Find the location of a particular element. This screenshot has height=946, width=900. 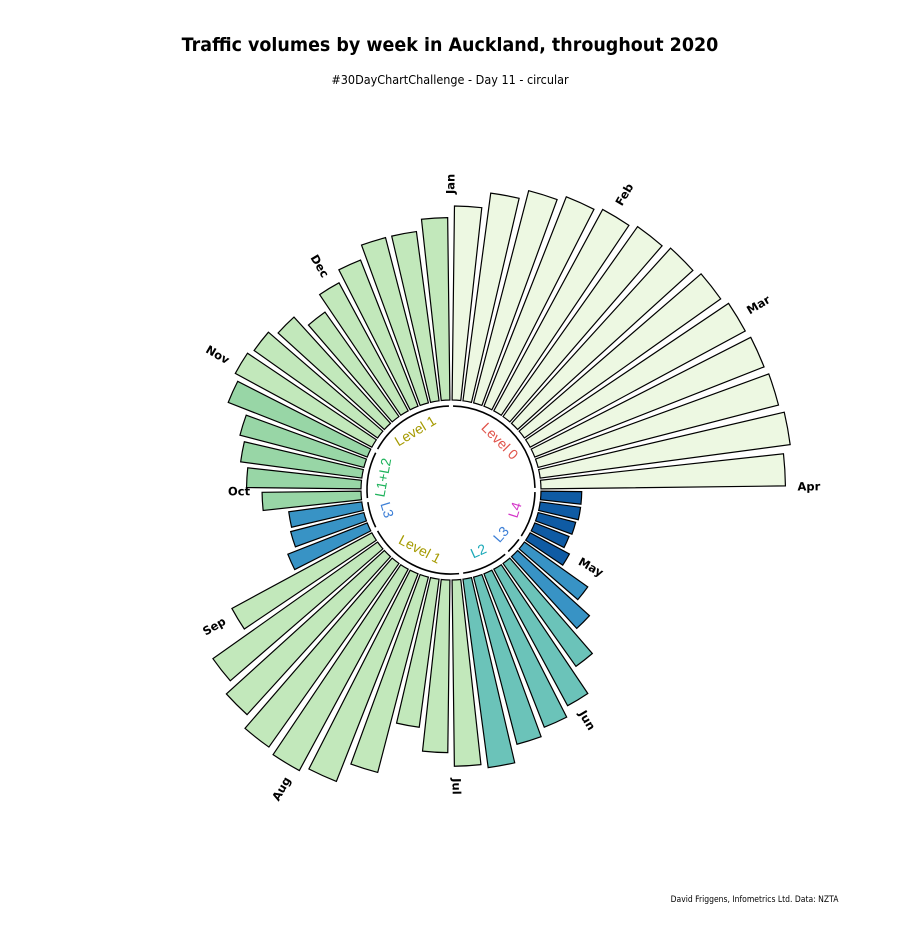

month-label-dec: Dec is located at coordinates (320, 266).